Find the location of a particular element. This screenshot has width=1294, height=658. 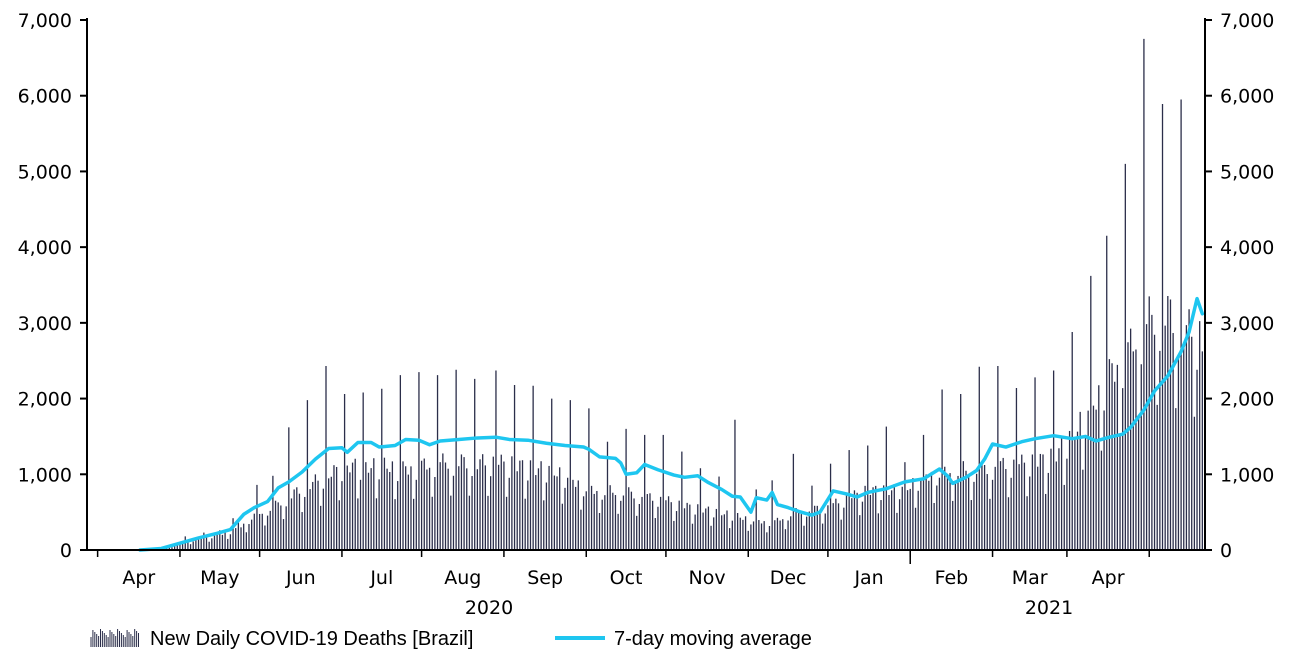

right-y-axis-ticks: 0 1,000 2,000 3,000 4,000 5,000 6,000 7,000 is located at coordinates (1239, 286).